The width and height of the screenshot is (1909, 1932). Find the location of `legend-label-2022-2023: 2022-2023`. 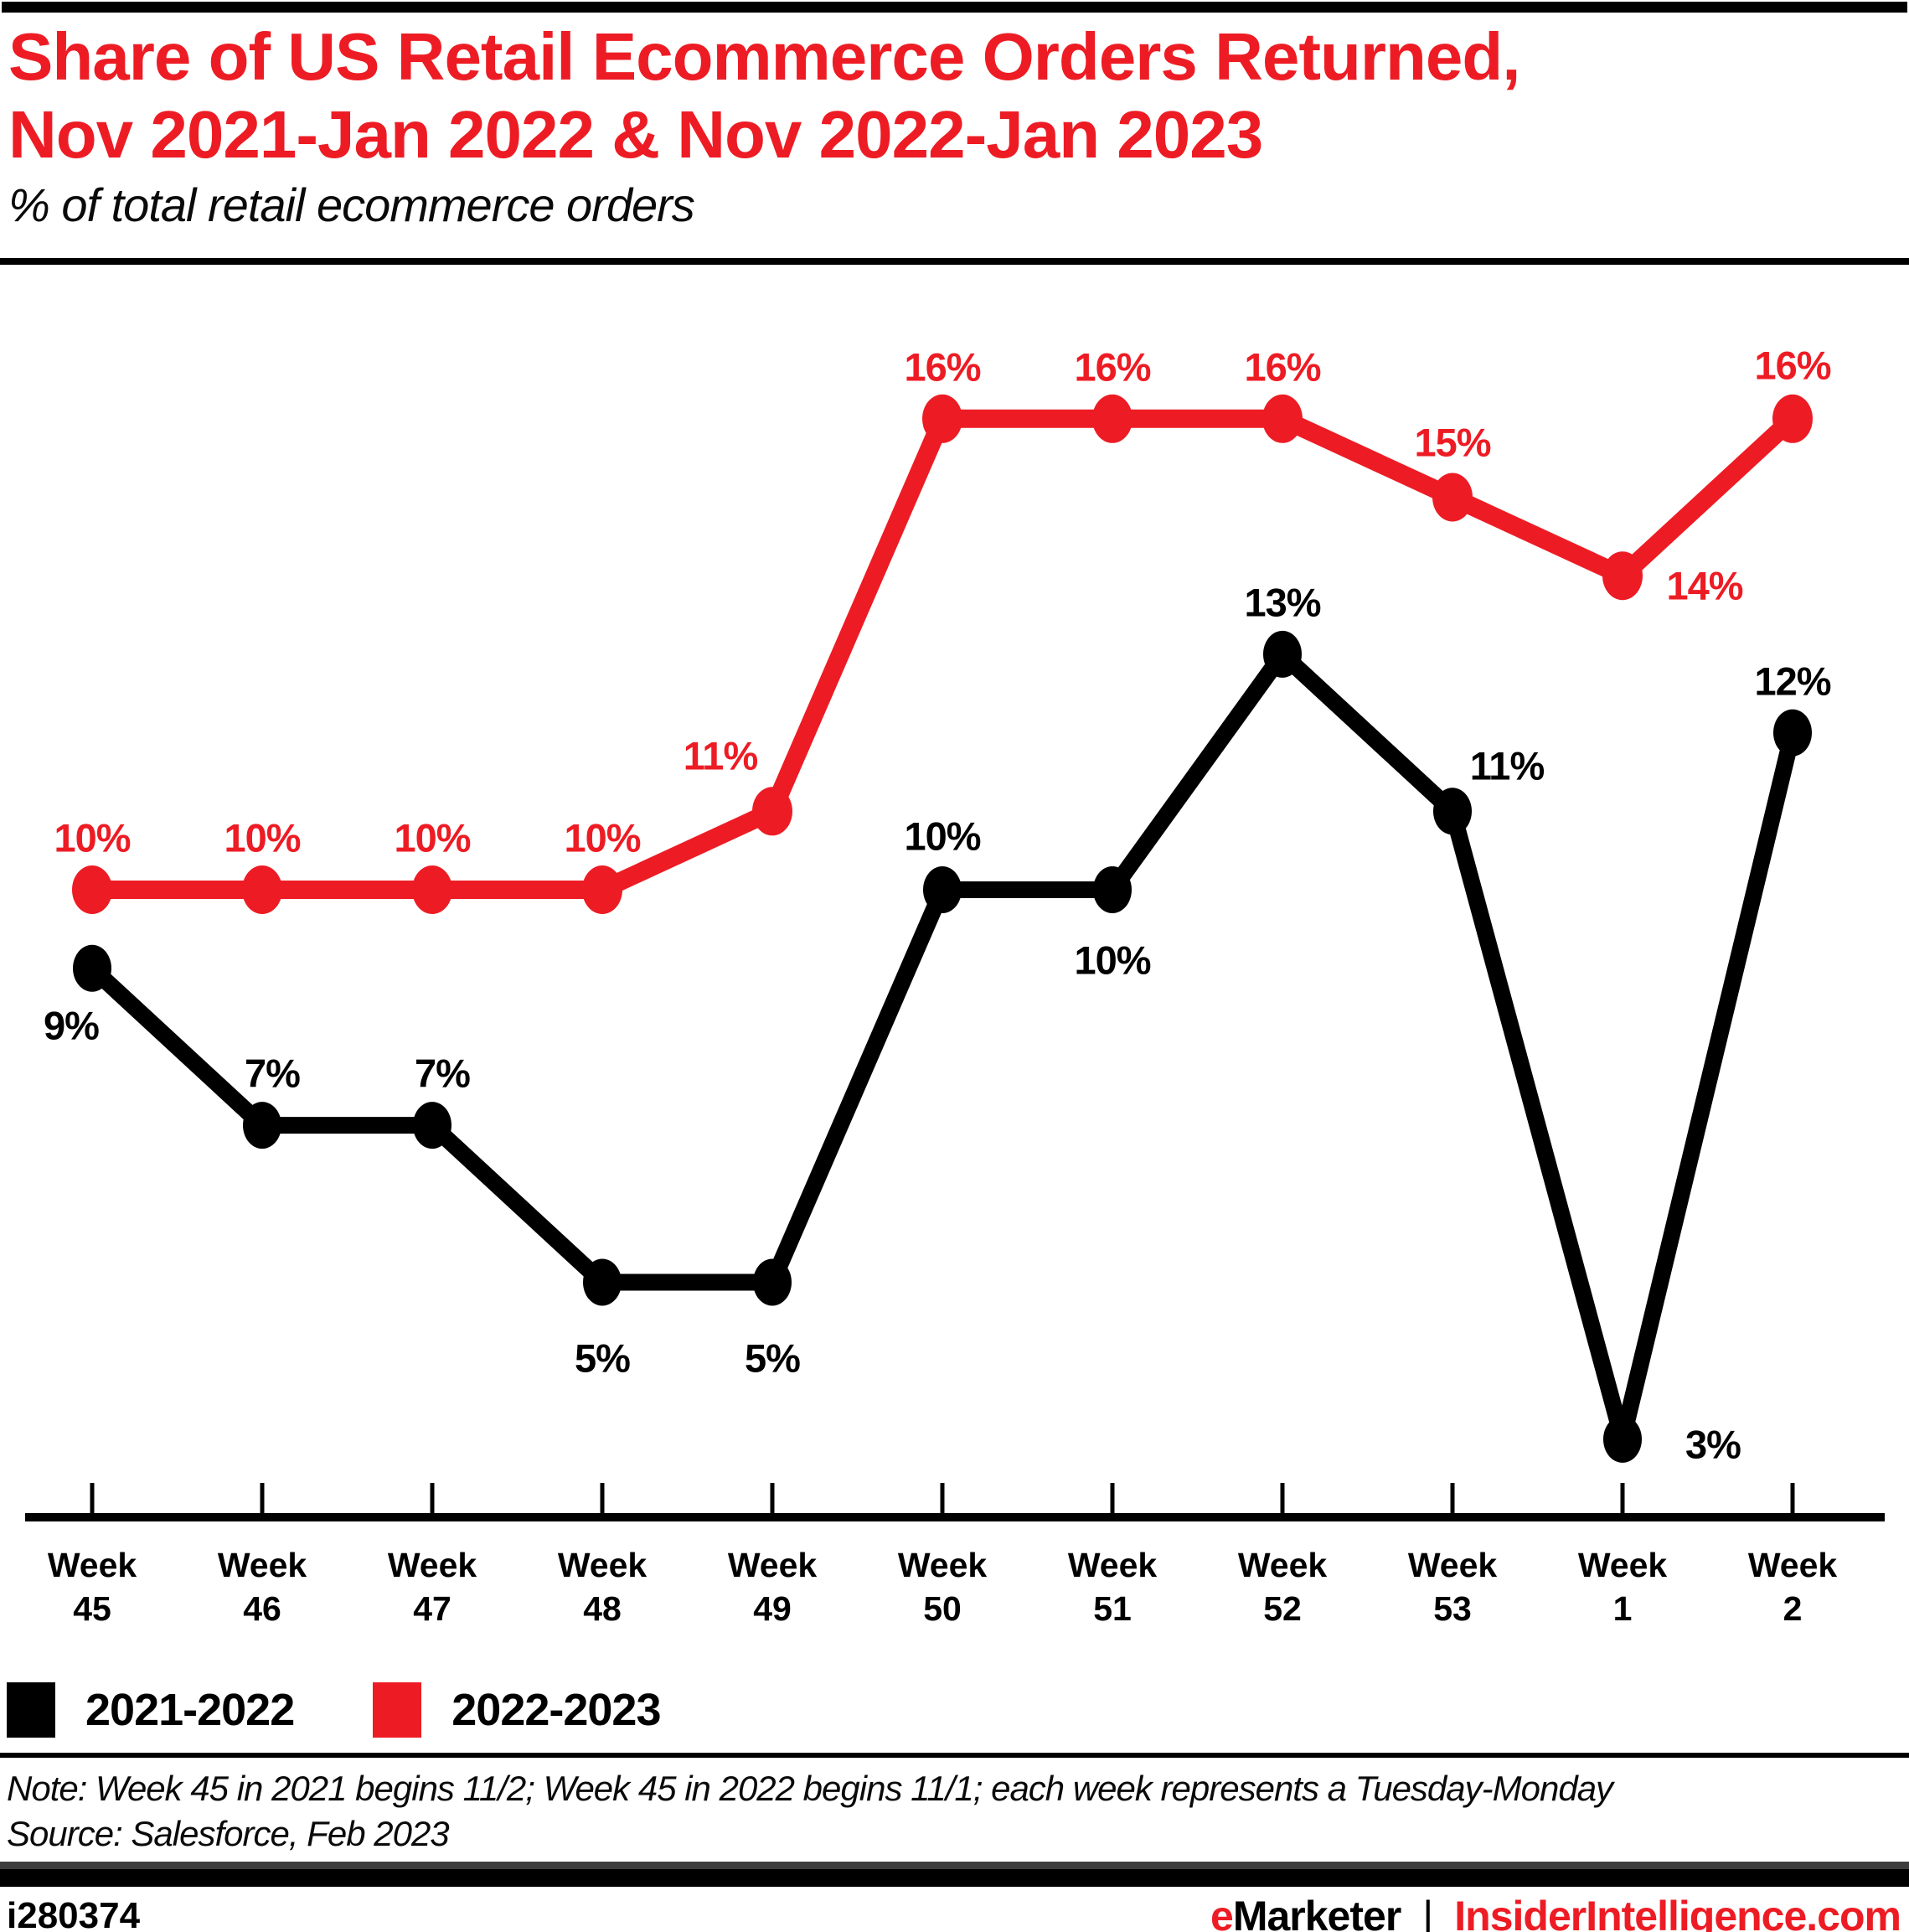

legend-label-2022-2023: 2022-2023 is located at coordinates (556, 1710).